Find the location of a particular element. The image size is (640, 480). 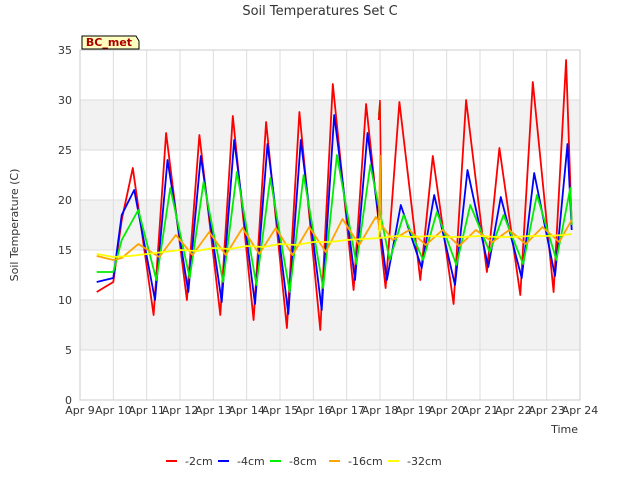

badge-label: BC_met is located at coordinates (109, 42).